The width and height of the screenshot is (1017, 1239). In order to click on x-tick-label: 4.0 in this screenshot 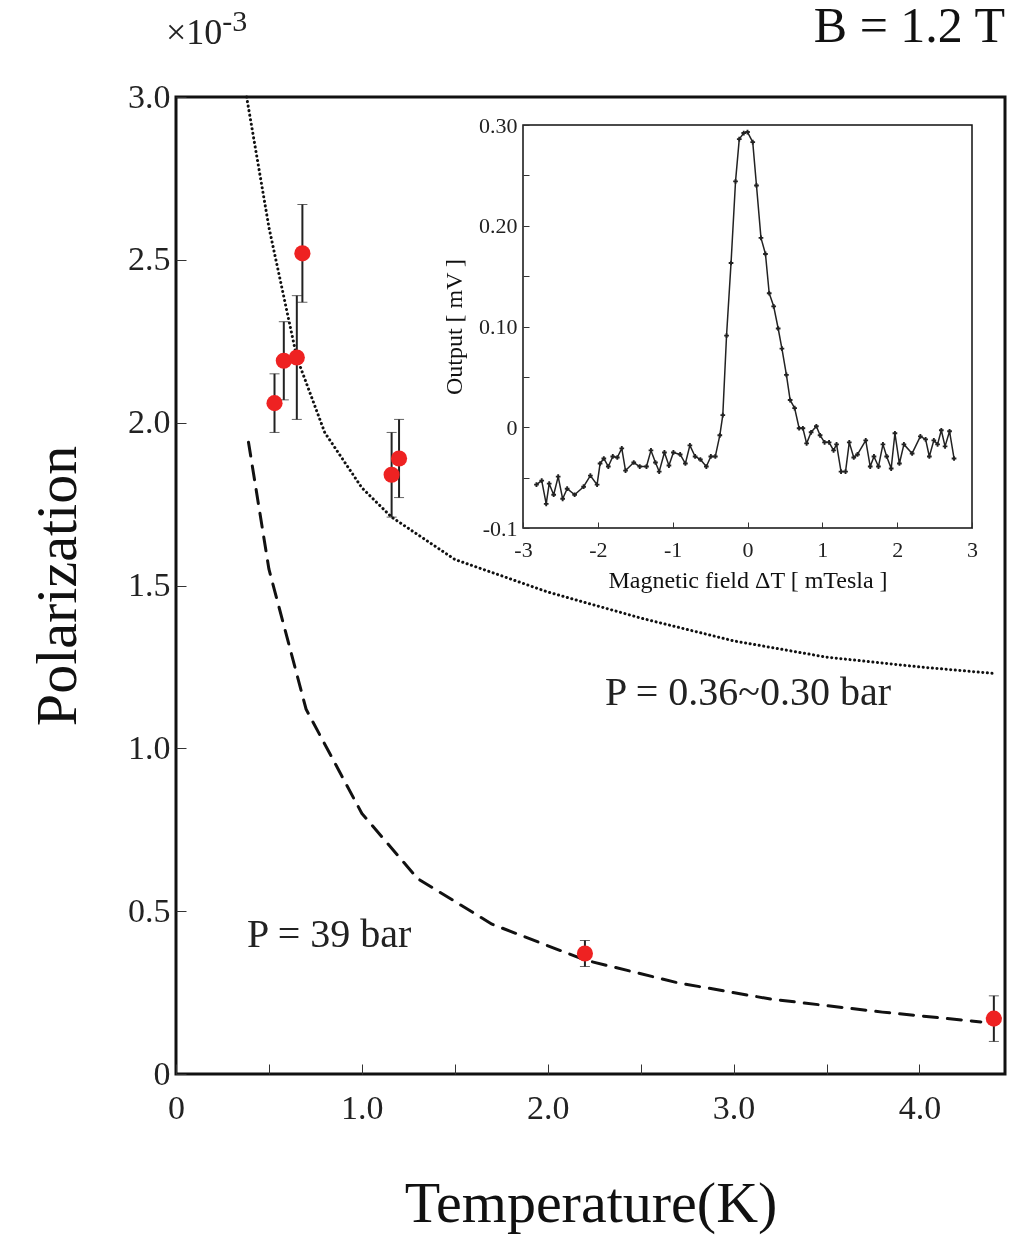, I will do `click(920, 1107)`.